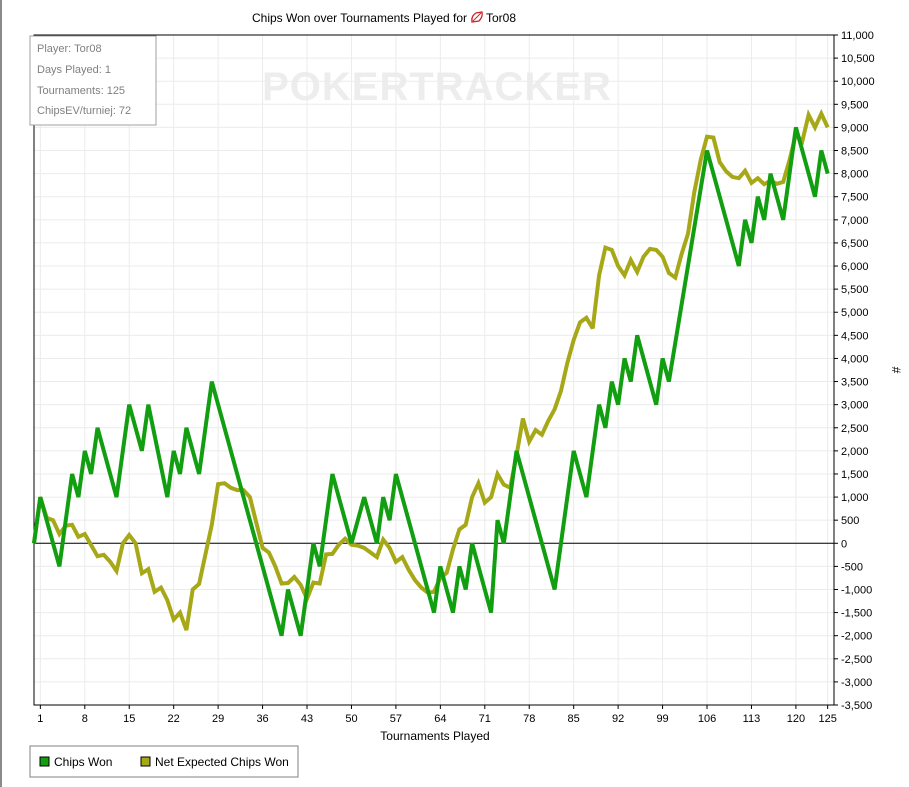 This screenshot has height=787, width=909. I want to click on chart-title-prefix: Chips Won over Tournaments Played for, so click(359, 18).